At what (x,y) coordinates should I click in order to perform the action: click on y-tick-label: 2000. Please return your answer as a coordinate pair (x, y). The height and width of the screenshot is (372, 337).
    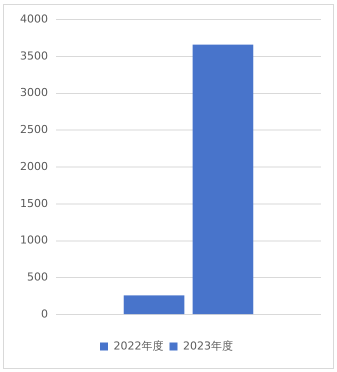
    Looking at the image, I should click on (34, 166).